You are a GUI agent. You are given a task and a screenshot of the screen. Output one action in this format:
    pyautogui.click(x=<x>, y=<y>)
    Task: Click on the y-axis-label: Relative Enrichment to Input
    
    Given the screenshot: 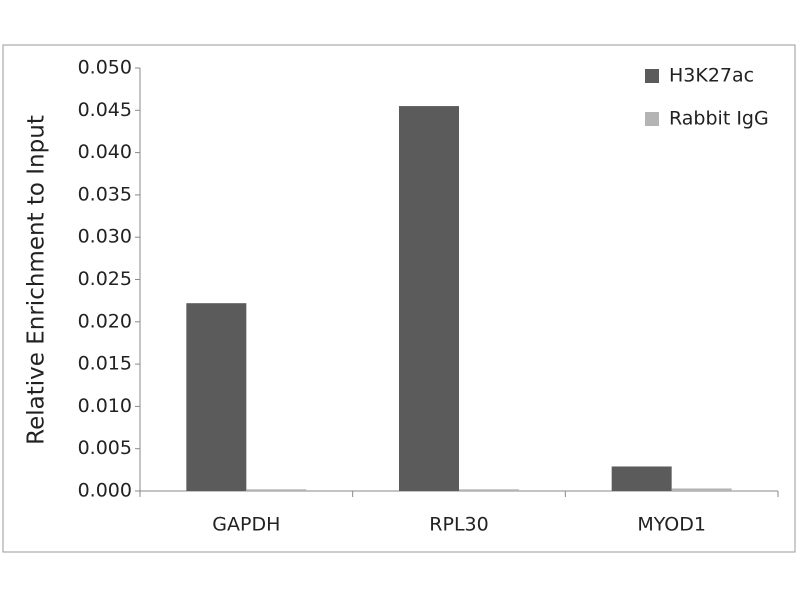 What is the action you would take?
    pyautogui.click(x=37, y=280)
    